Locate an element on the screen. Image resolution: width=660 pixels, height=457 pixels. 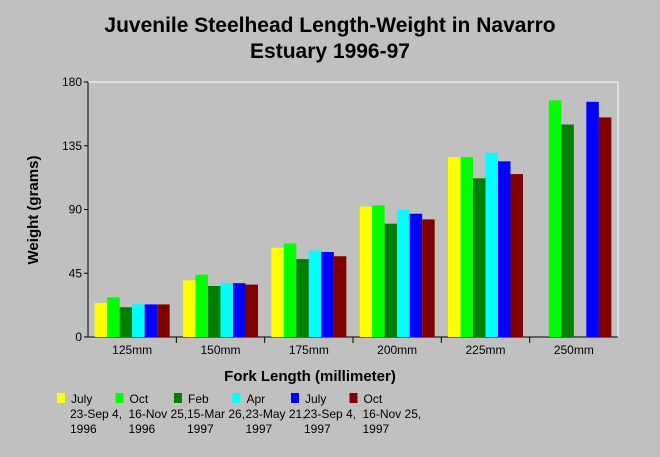
legend-label: Apr is located at coordinates (256, 399).